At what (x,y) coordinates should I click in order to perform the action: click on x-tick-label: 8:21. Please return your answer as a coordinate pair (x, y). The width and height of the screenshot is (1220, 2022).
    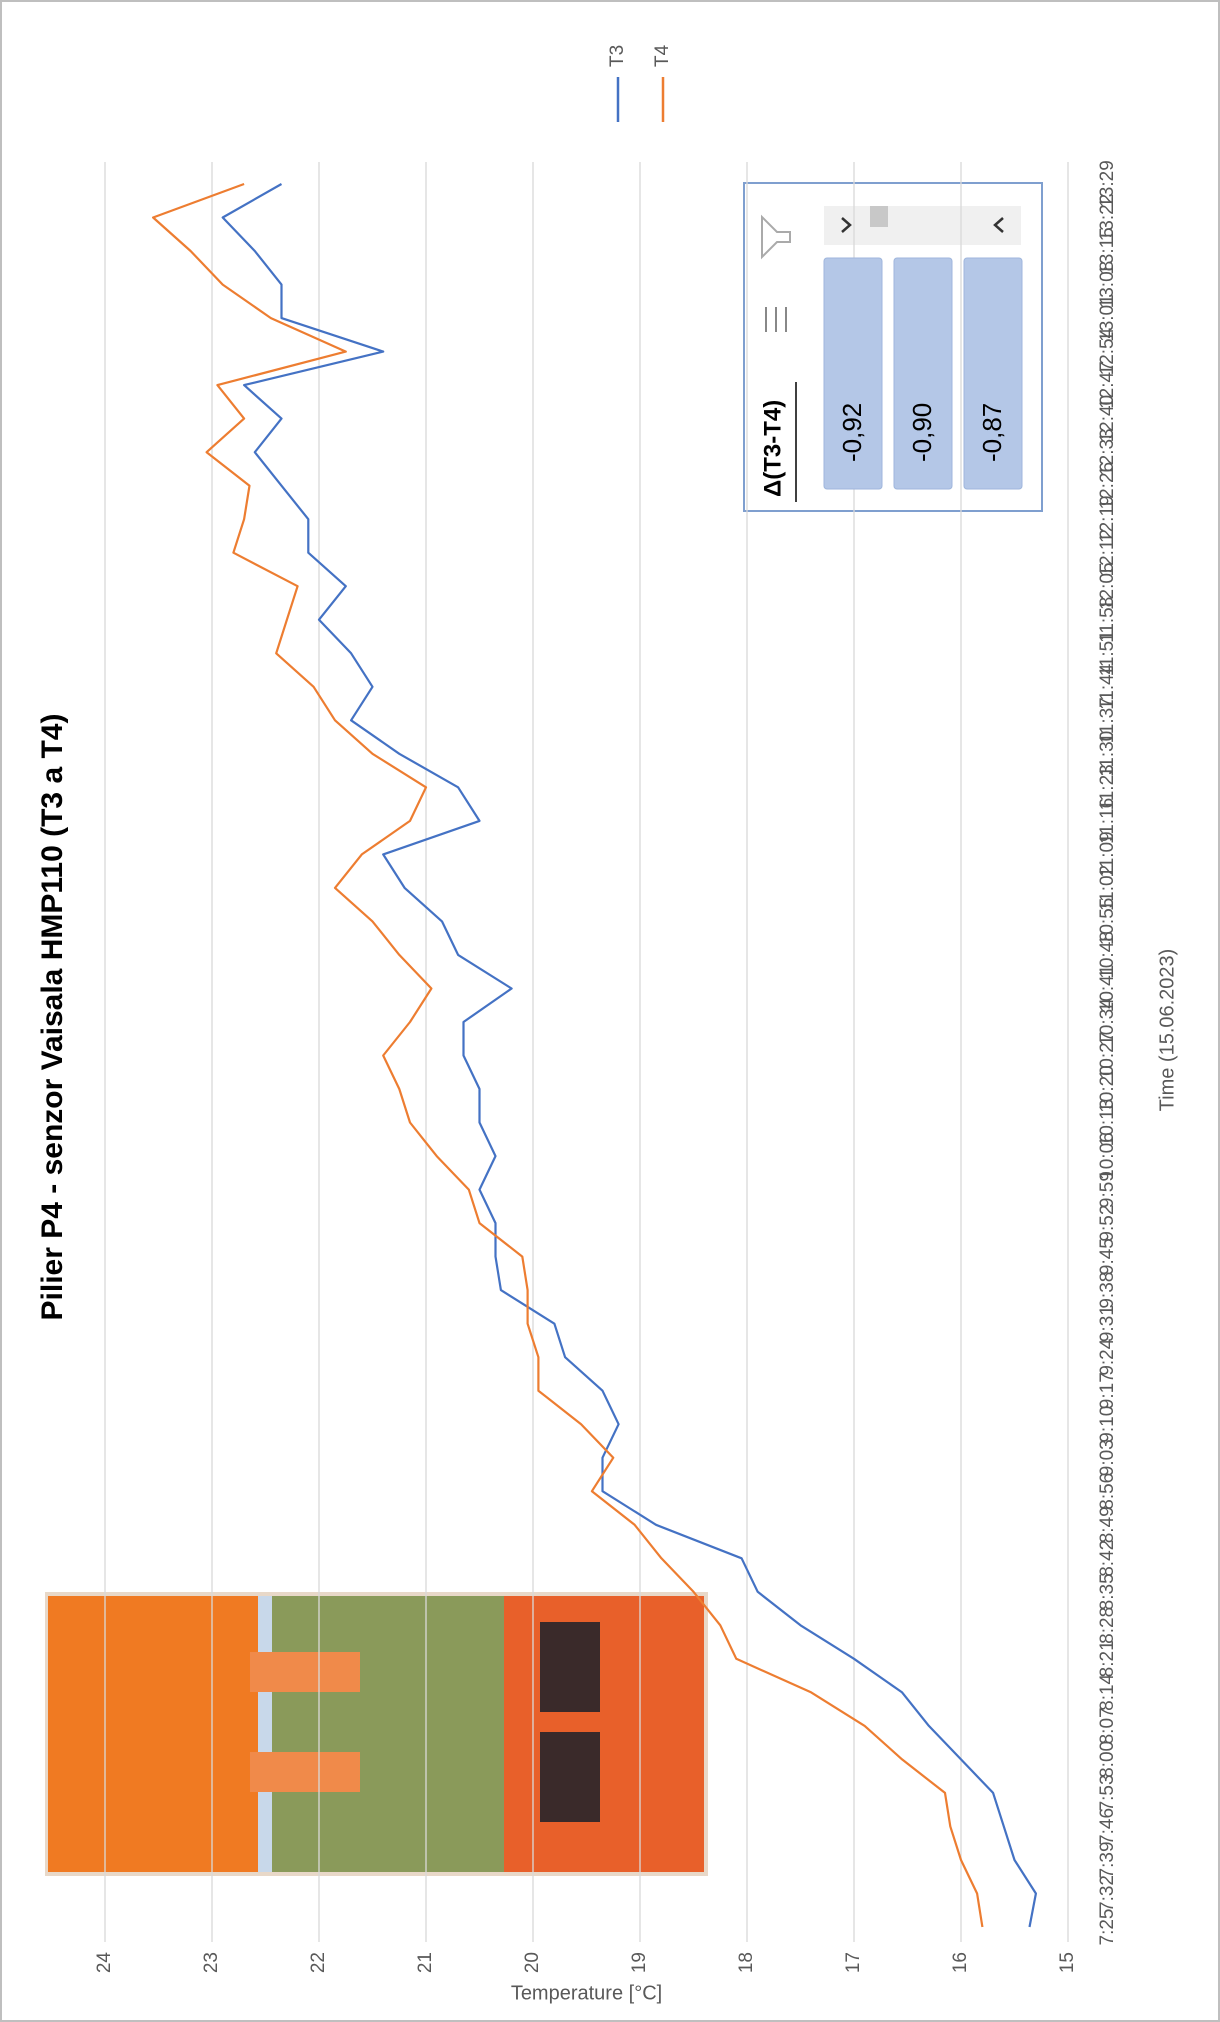
    Looking at the image, I should click on (1107, 1658).